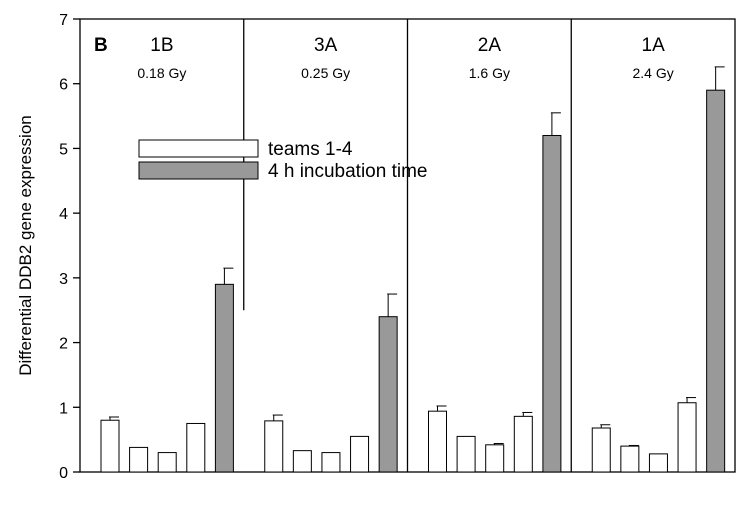  What do you see at coordinates (405, 58) in the screenshot?
I see `panel-headers: 1B 0.18 Gy 3A 0.25 Gy 2A 1.6 Gy 1A 2.4 Gy` at bounding box center [405, 58].